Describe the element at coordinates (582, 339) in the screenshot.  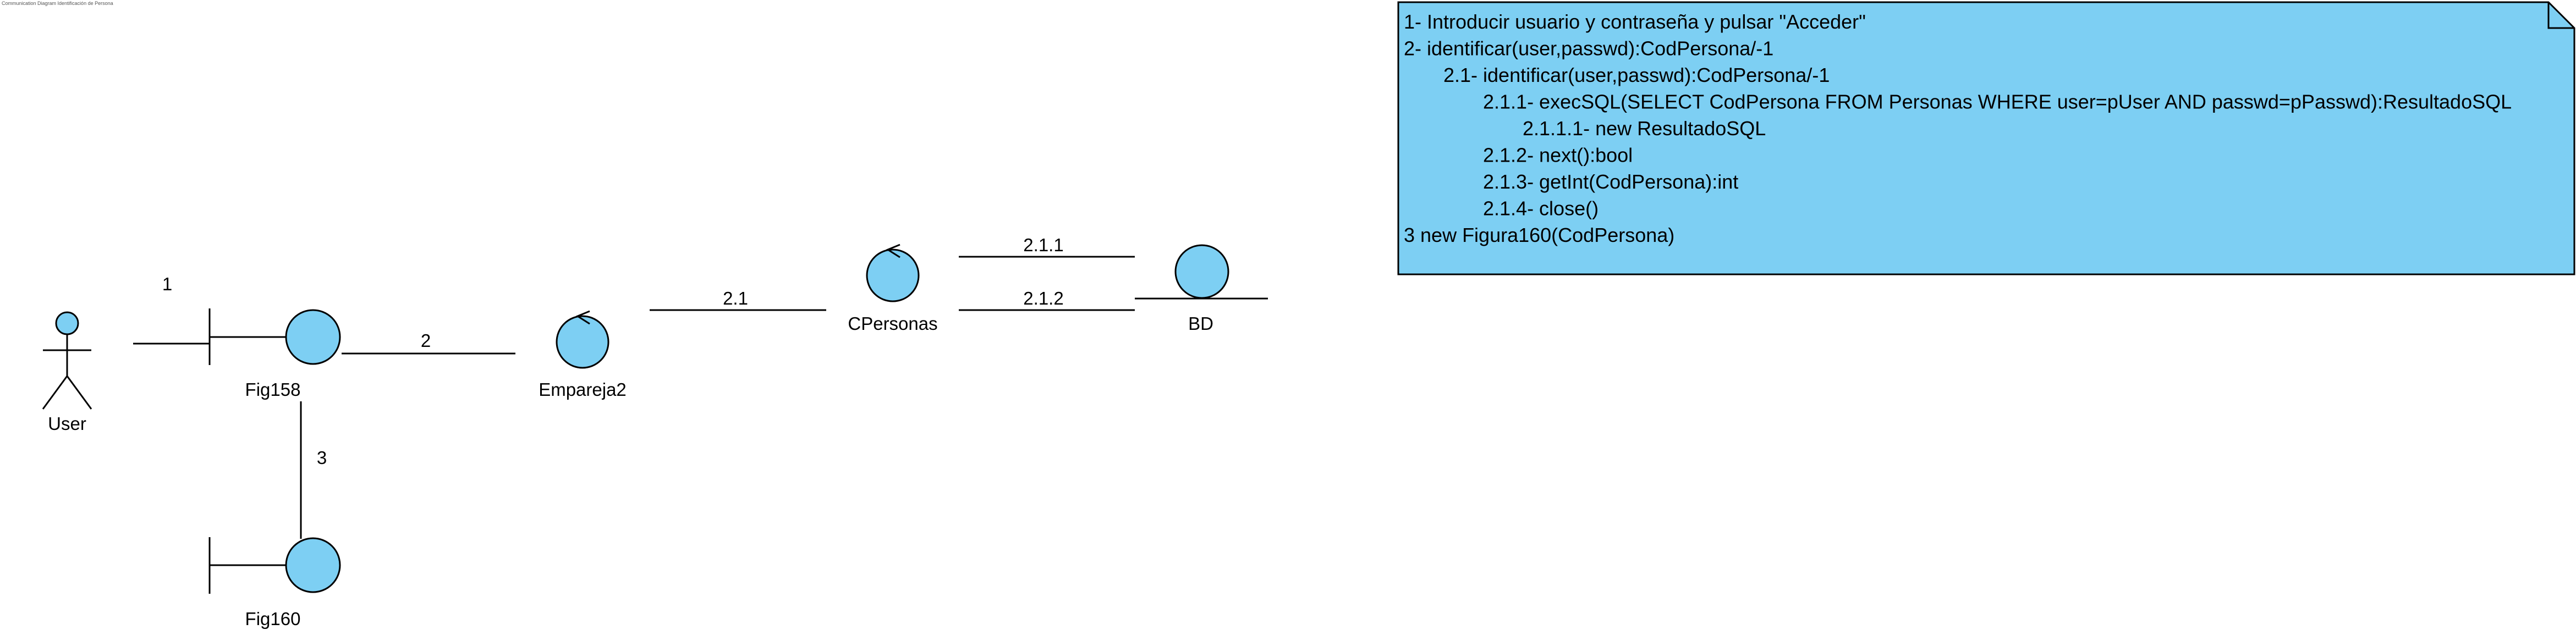
I see `control-empareja2` at that location.